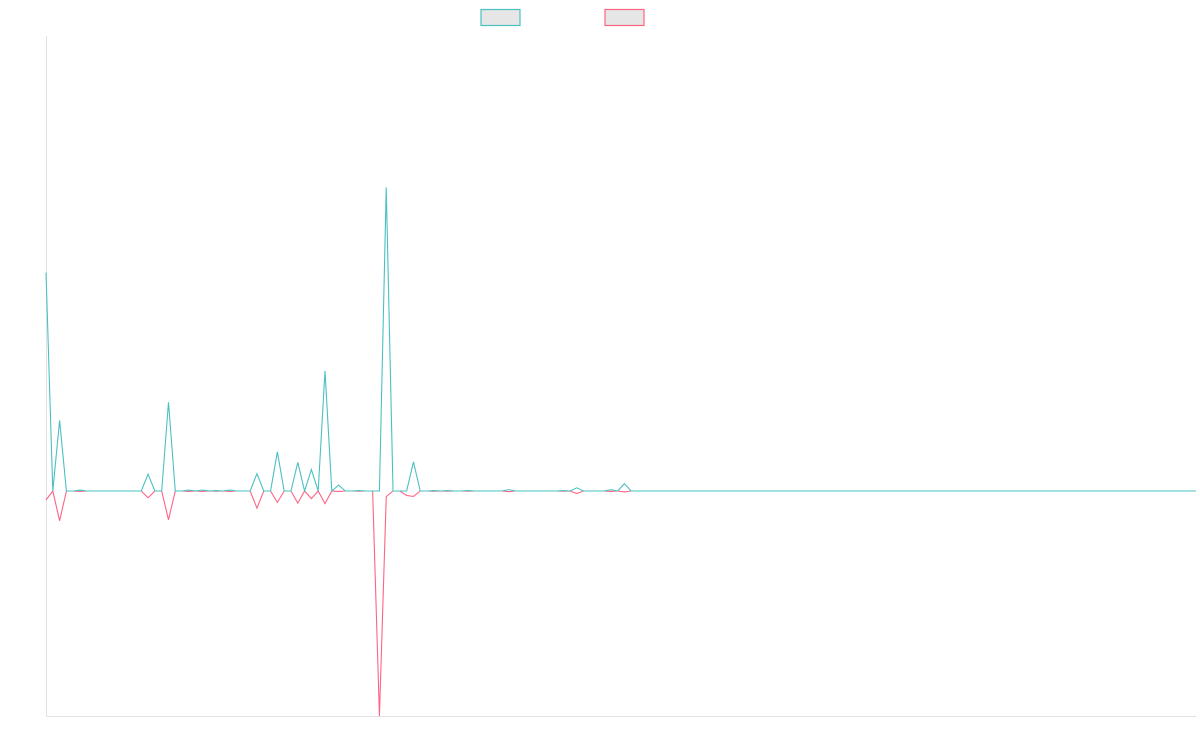  I want to click on legend, so click(562, 17).